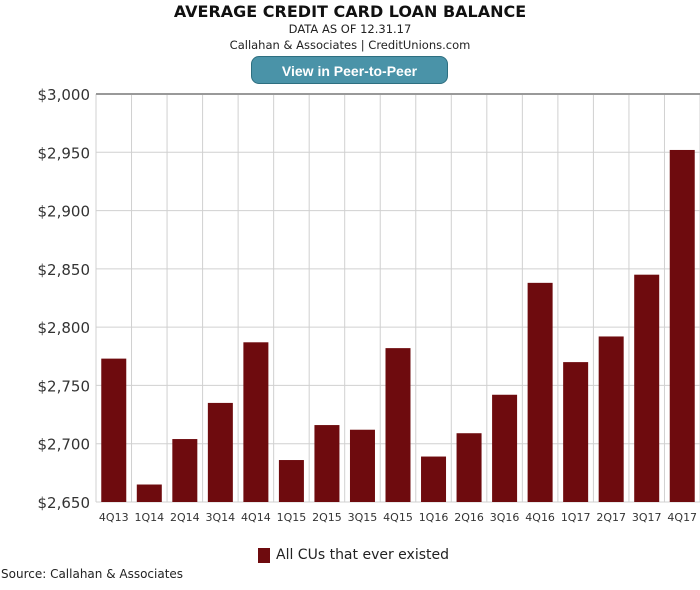 Image resolution: width=700 pixels, height=590 pixels. Describe the element at coordinates (540, 517) in the screenshot. I see `x-tick-label: 4Q16` at that location.